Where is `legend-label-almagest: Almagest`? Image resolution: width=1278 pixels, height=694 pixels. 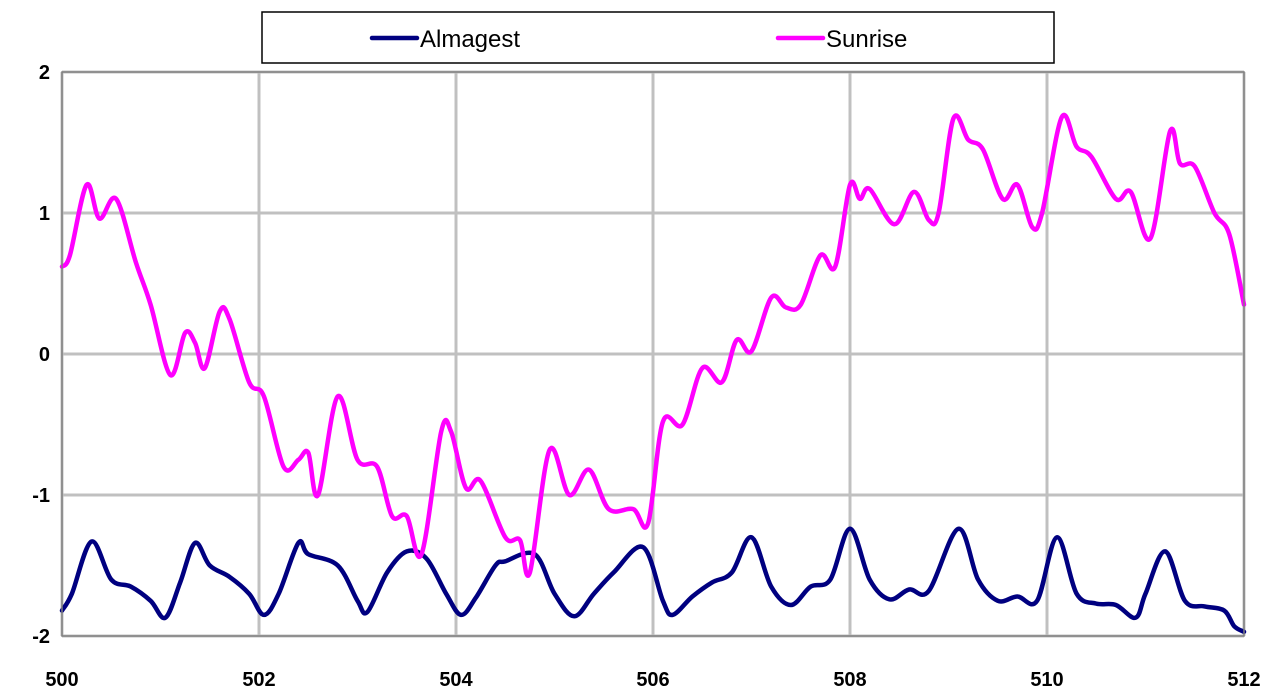 legend-label-almagest: Almagest is located at coordinates (470, 39).